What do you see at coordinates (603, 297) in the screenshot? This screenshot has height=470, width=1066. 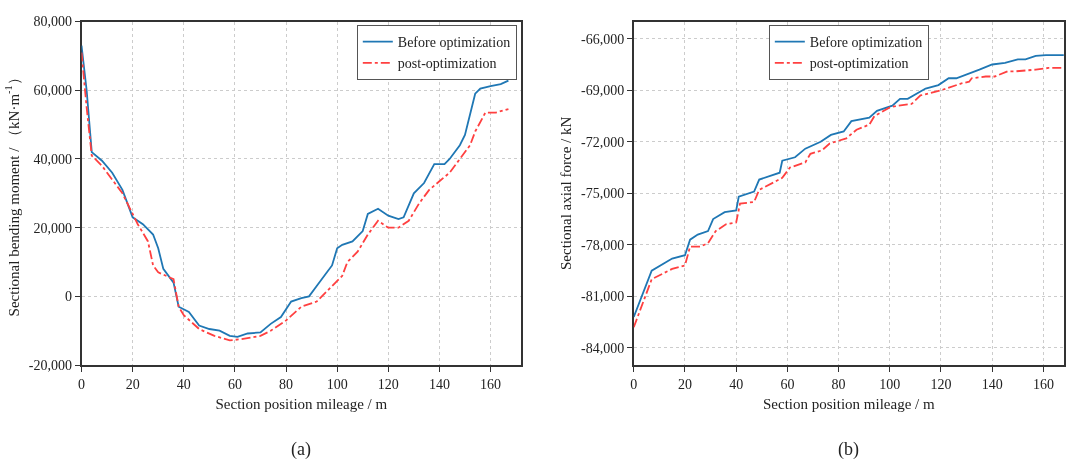 I see `y-tick-label: -81,000` at bounding box center [603, 297].